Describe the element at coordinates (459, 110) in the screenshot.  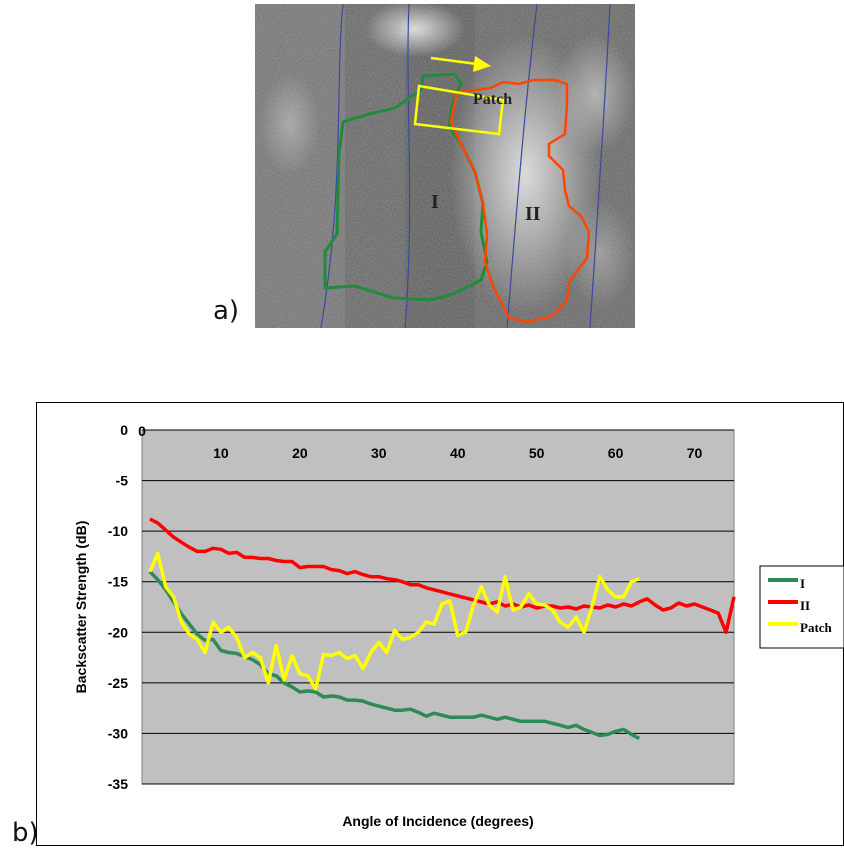
I see `patch-box` at that location.